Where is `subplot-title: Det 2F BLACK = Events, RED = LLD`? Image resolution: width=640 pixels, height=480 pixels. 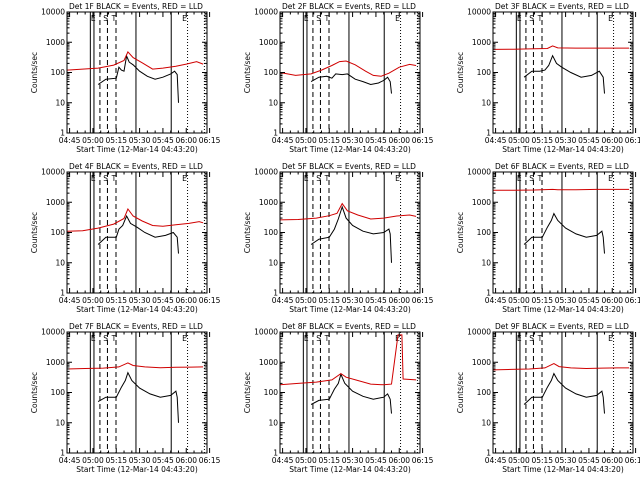
subplot-title: Det 2F BLACK = Events, RED = LLD is located at coordinates (349, 6).